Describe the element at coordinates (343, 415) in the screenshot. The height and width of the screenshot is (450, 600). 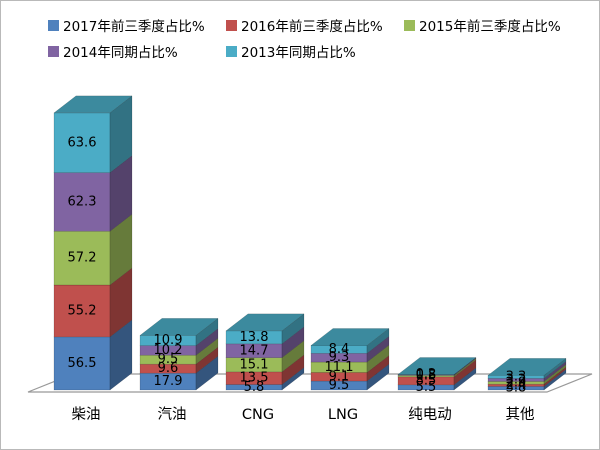
I see `x-axis-category-label: LNG` at that location.